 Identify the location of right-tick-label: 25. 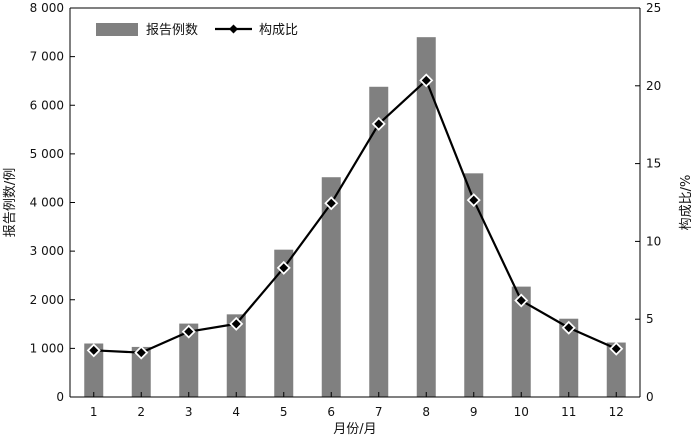
(653, 8).